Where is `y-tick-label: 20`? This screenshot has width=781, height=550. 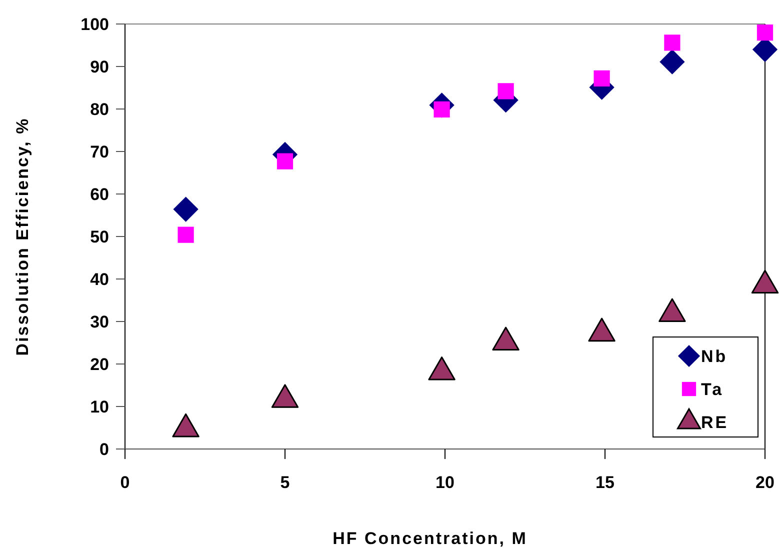
y-tick-label: 20 is located at coordinates (99, 364).